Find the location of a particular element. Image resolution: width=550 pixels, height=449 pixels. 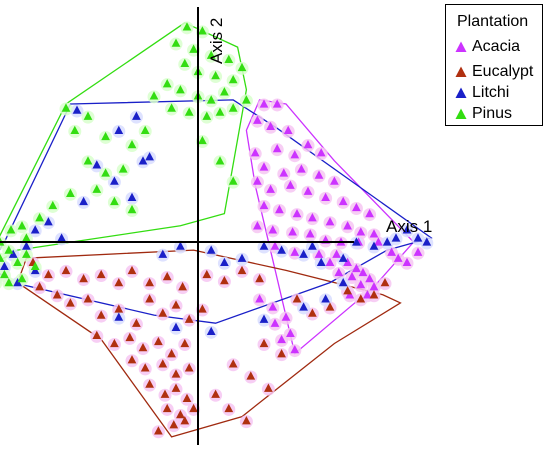

x-axis-label: Axis 1 is located at coordinates (409, 226).